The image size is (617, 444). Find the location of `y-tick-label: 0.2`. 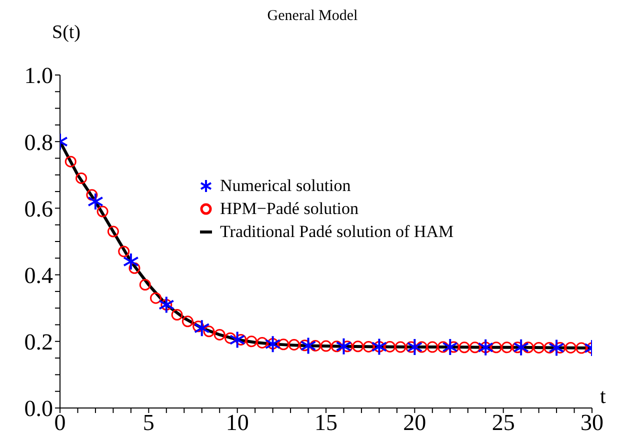

y-tick-label: 0.2 is located at coordinates (38, 342).